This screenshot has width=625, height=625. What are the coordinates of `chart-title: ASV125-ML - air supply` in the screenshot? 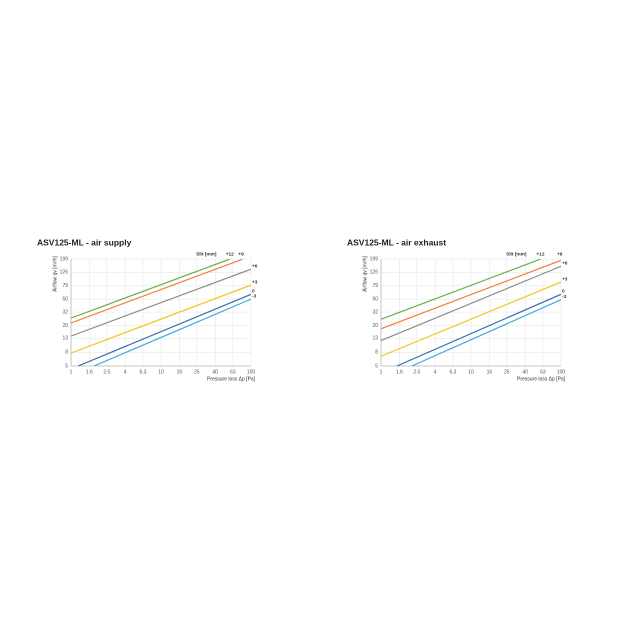 It's located at (84, 242).